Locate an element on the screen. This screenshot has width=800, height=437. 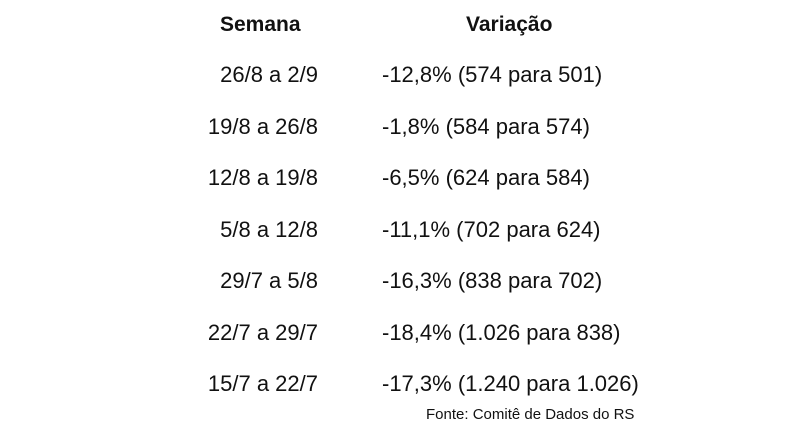
table-row: 22/7 a 29/7 -18,4% (1.026 para 838) is located at coordinates (400, 341).